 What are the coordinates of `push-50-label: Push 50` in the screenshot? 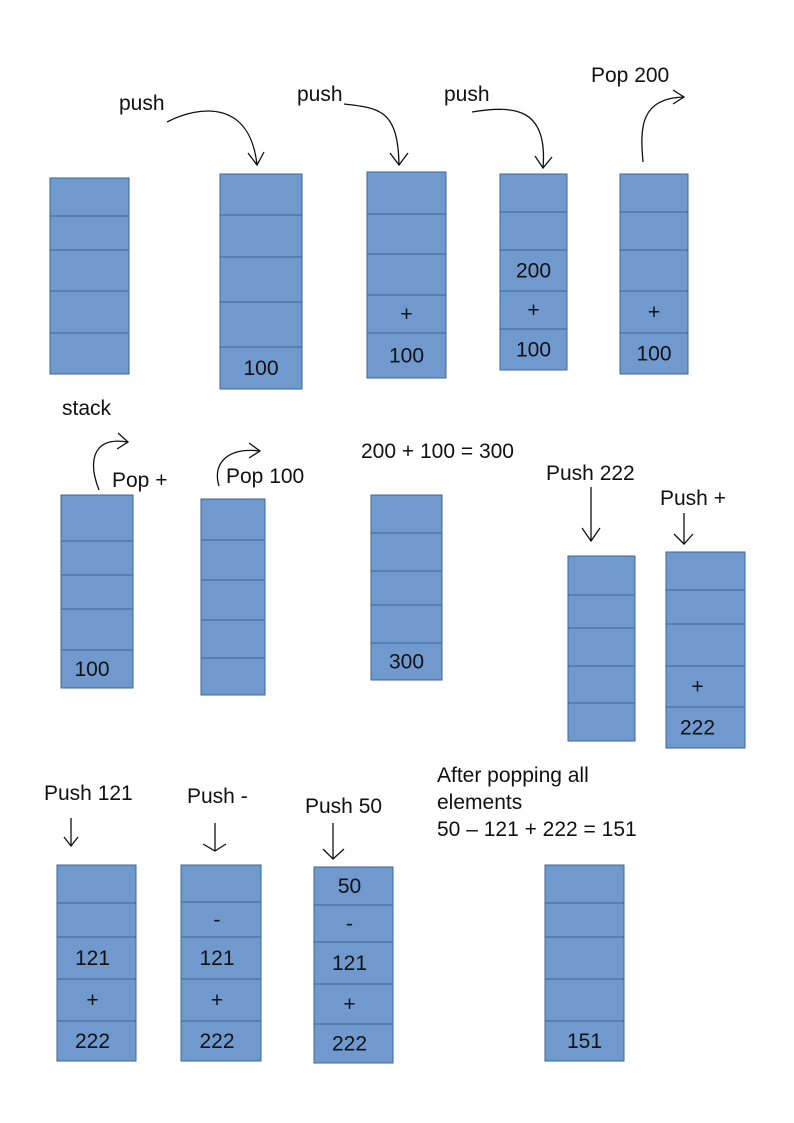 It's located at (343, 806).